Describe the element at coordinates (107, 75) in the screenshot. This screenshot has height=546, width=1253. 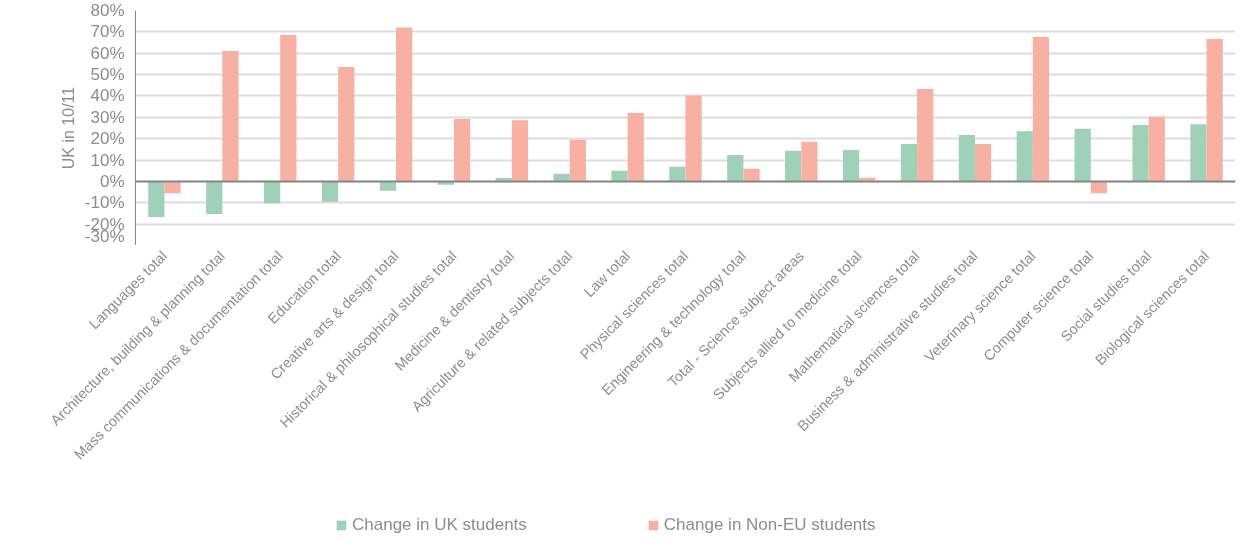
I see `y-tick-label: 50%` at that location.